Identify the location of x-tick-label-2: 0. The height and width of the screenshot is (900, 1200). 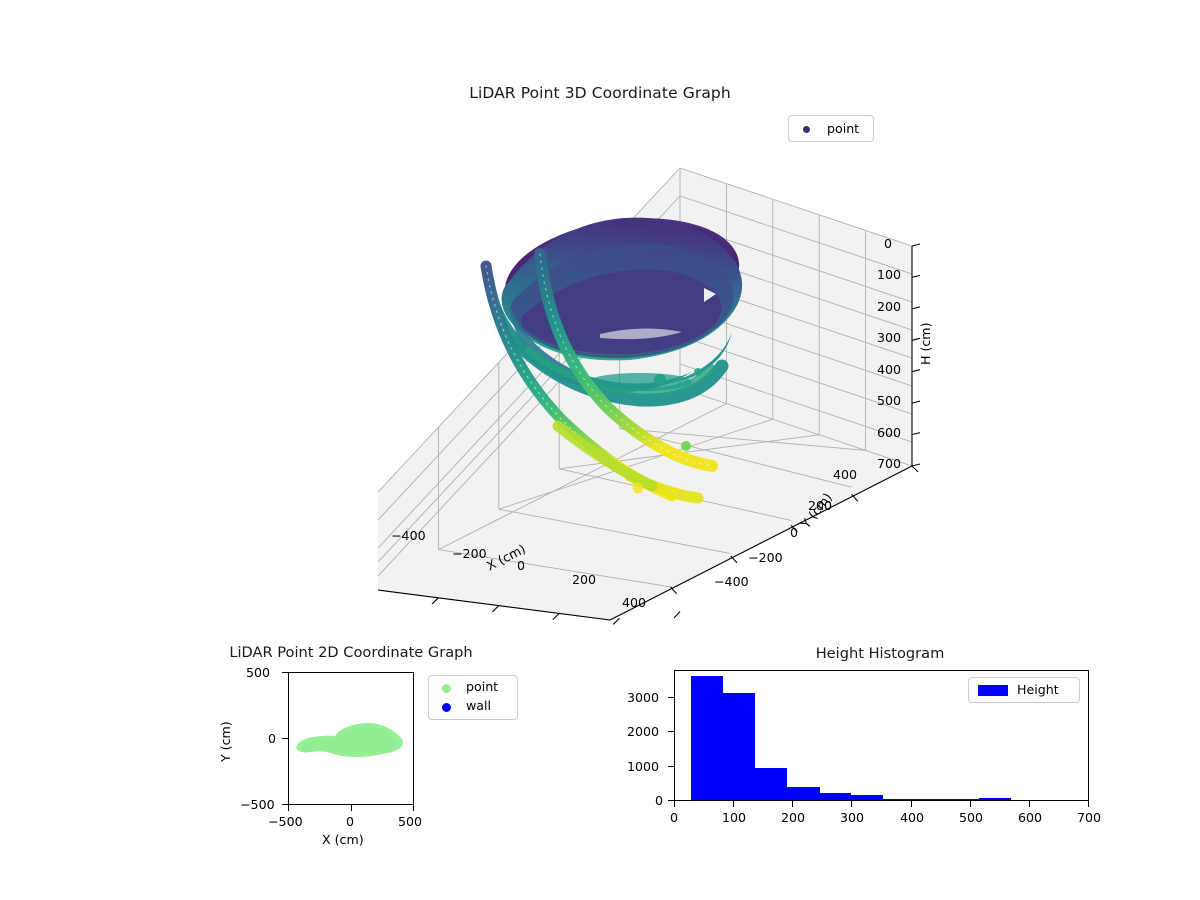
(521, 565).